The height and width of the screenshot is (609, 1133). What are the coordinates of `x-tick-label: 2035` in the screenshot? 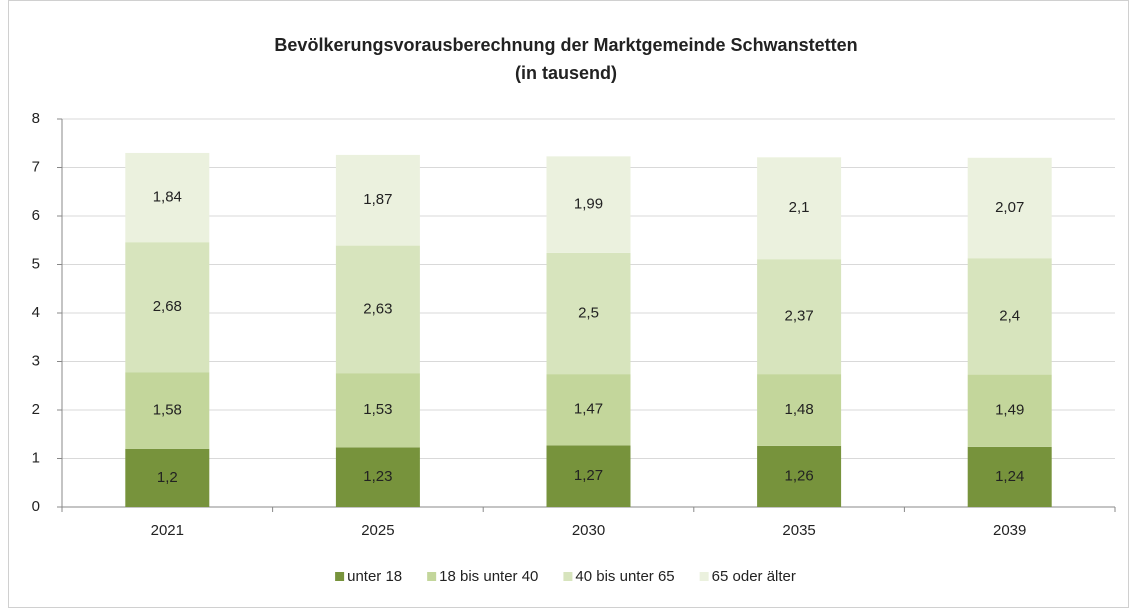 It's located at (798, 530).